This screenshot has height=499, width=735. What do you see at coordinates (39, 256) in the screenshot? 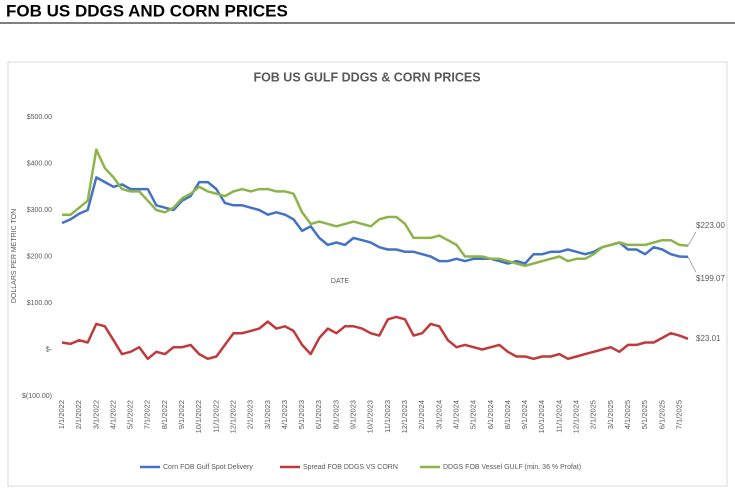
I see `y-tick-label: $200.00` at bounding box center [39, 256].